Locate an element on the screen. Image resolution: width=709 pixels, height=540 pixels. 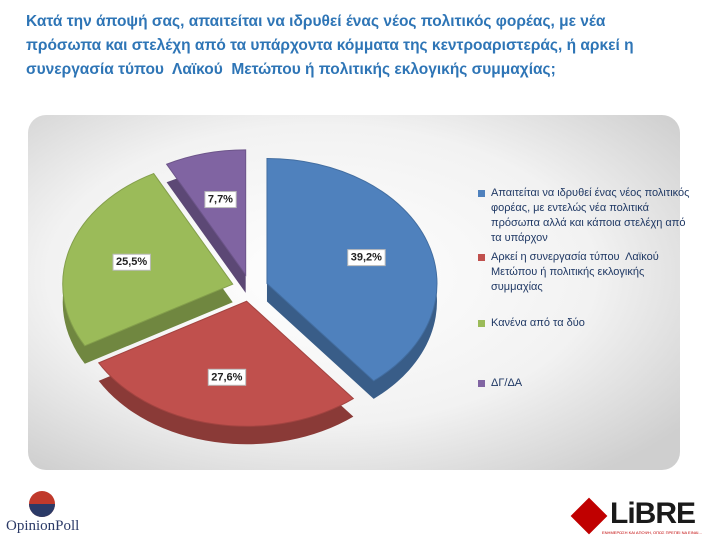
legend-label: Κανένα από τα δύο is located at coordinates (538, 323).